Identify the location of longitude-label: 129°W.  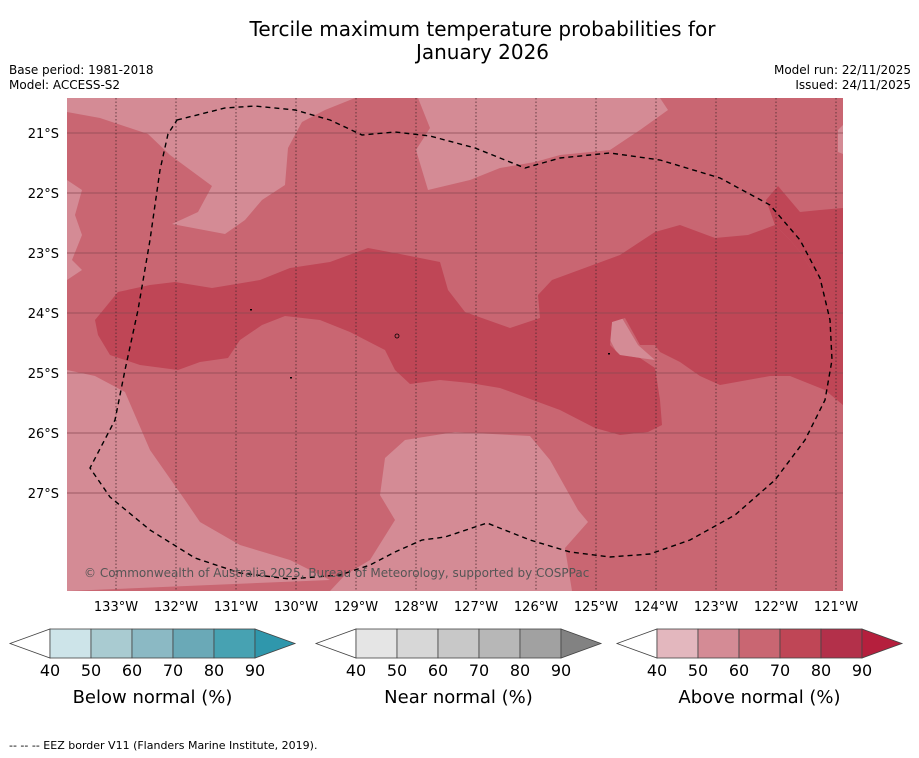
(356, 607).